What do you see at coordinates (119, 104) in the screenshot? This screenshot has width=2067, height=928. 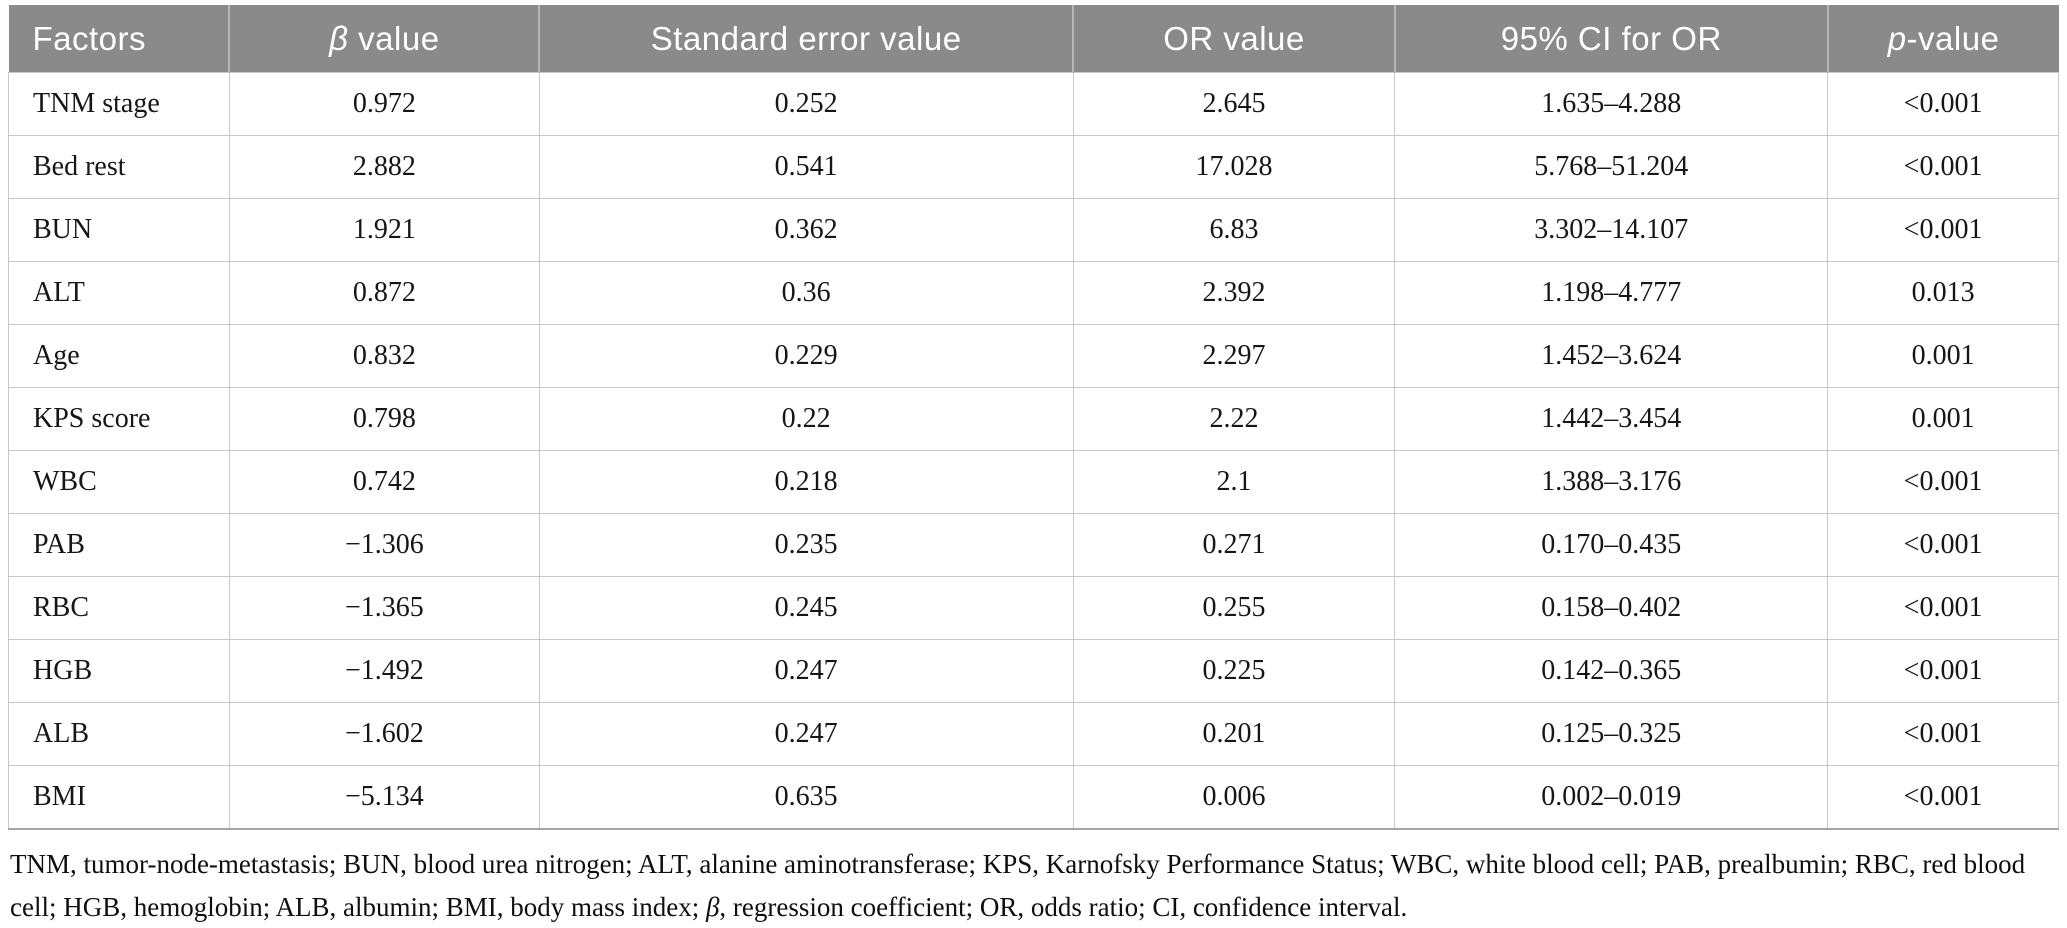 I see `cell-factor: TNM stage` at bounding box center [119, 104].